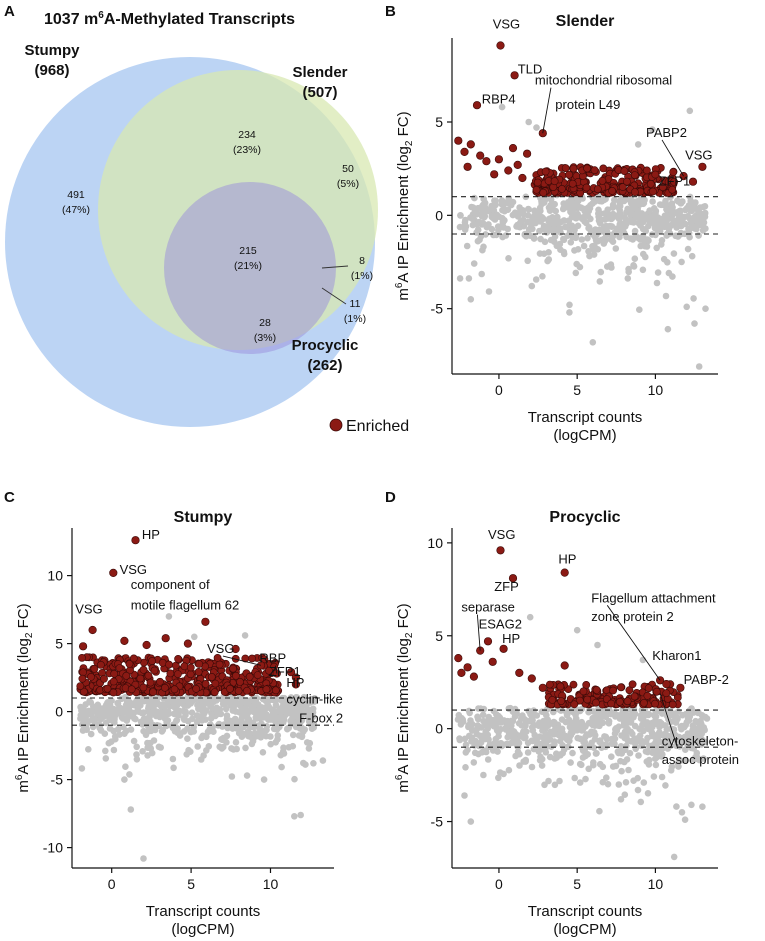  Describe the element at coordinates (585, 911) in the screenshot. I see `x-axis-label: Transcript counts` at that location.